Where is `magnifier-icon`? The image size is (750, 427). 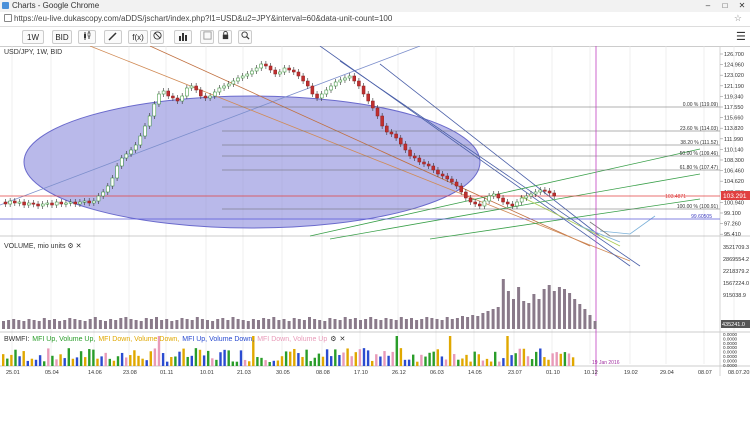
magnifier-icon is located at coordinates (245, 35).